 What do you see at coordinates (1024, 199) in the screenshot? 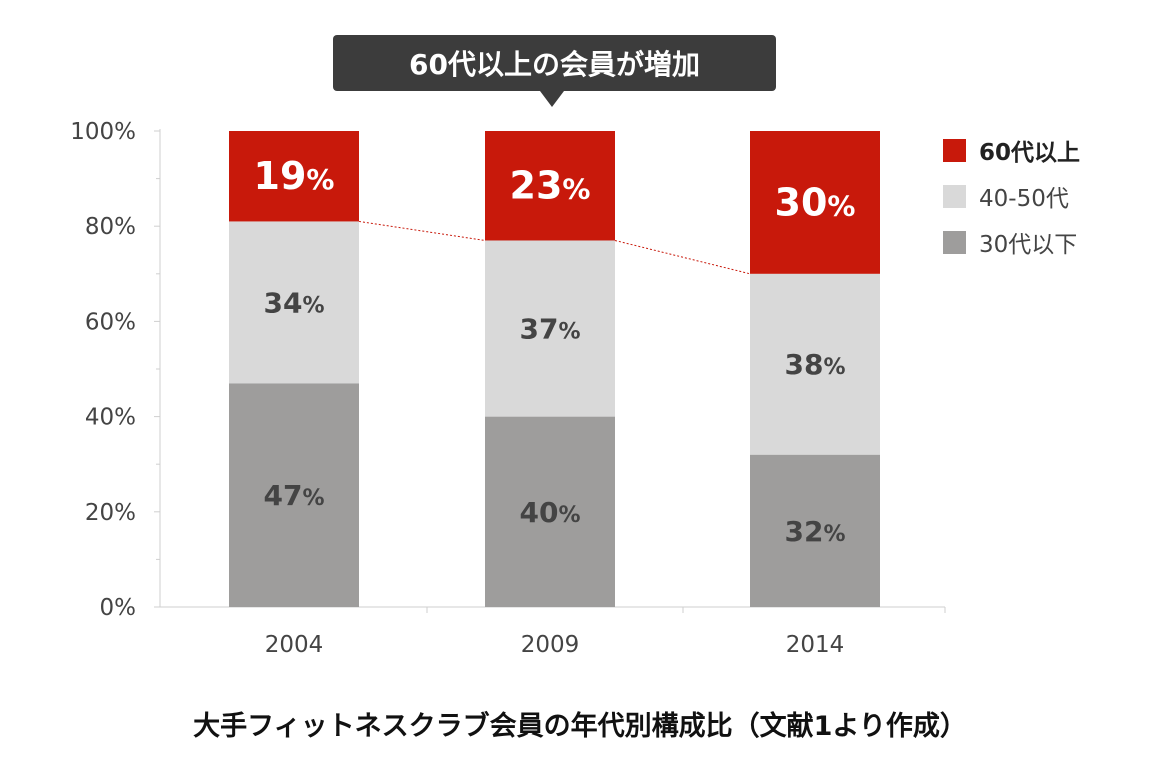
I see `legend-label: 40-50代` at bounding box center [1024, 199].